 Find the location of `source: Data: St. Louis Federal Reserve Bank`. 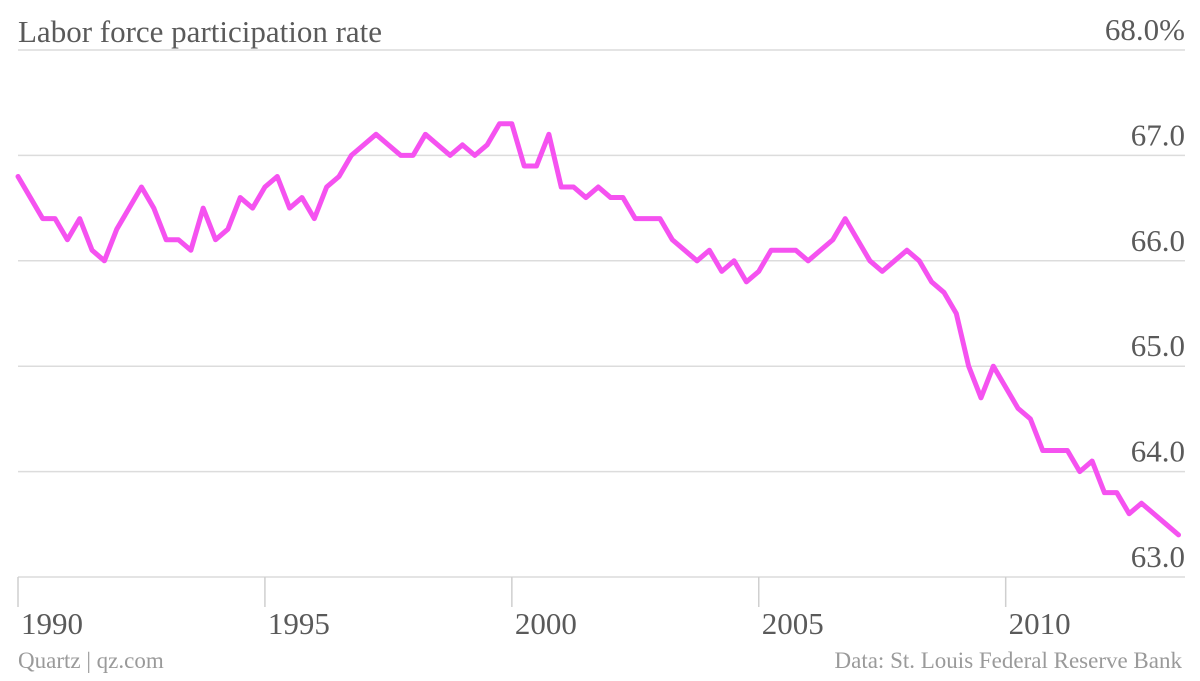

source: Data: St. Louis Federal Reserve Bank is located at coordinates (1009, 660).